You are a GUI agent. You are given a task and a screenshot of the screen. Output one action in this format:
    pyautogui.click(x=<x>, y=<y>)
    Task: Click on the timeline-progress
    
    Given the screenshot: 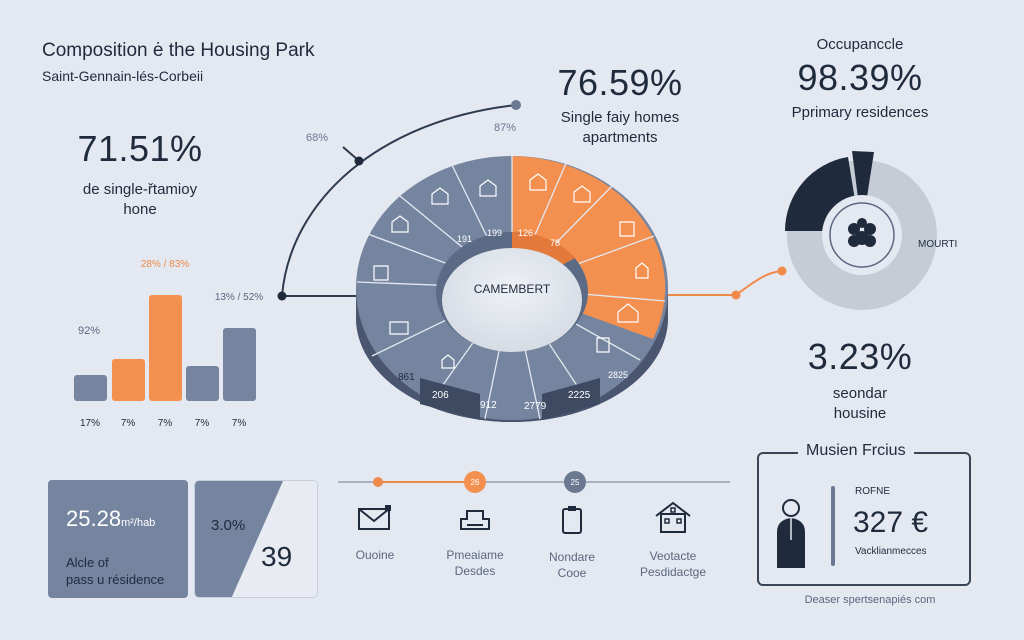 What is the action you would take?
    pyautogui.click(x=428, y=482)
    